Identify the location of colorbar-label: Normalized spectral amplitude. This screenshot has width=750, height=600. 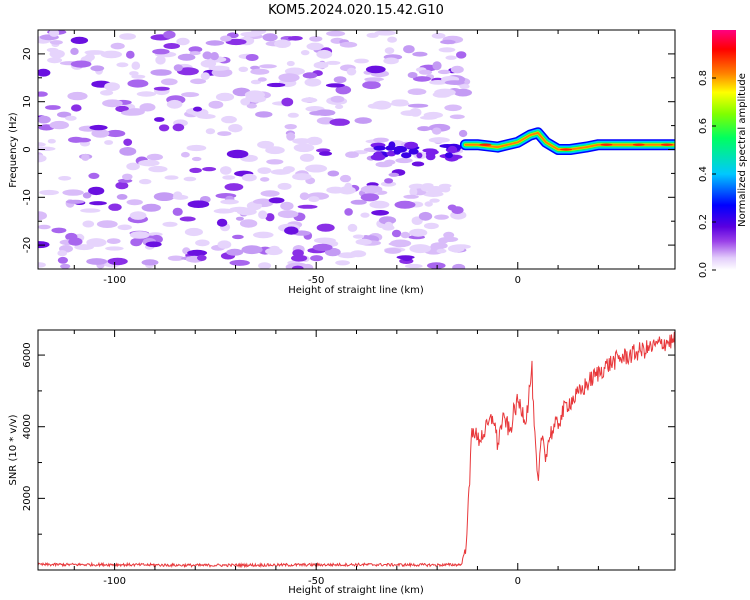
(742, 150).